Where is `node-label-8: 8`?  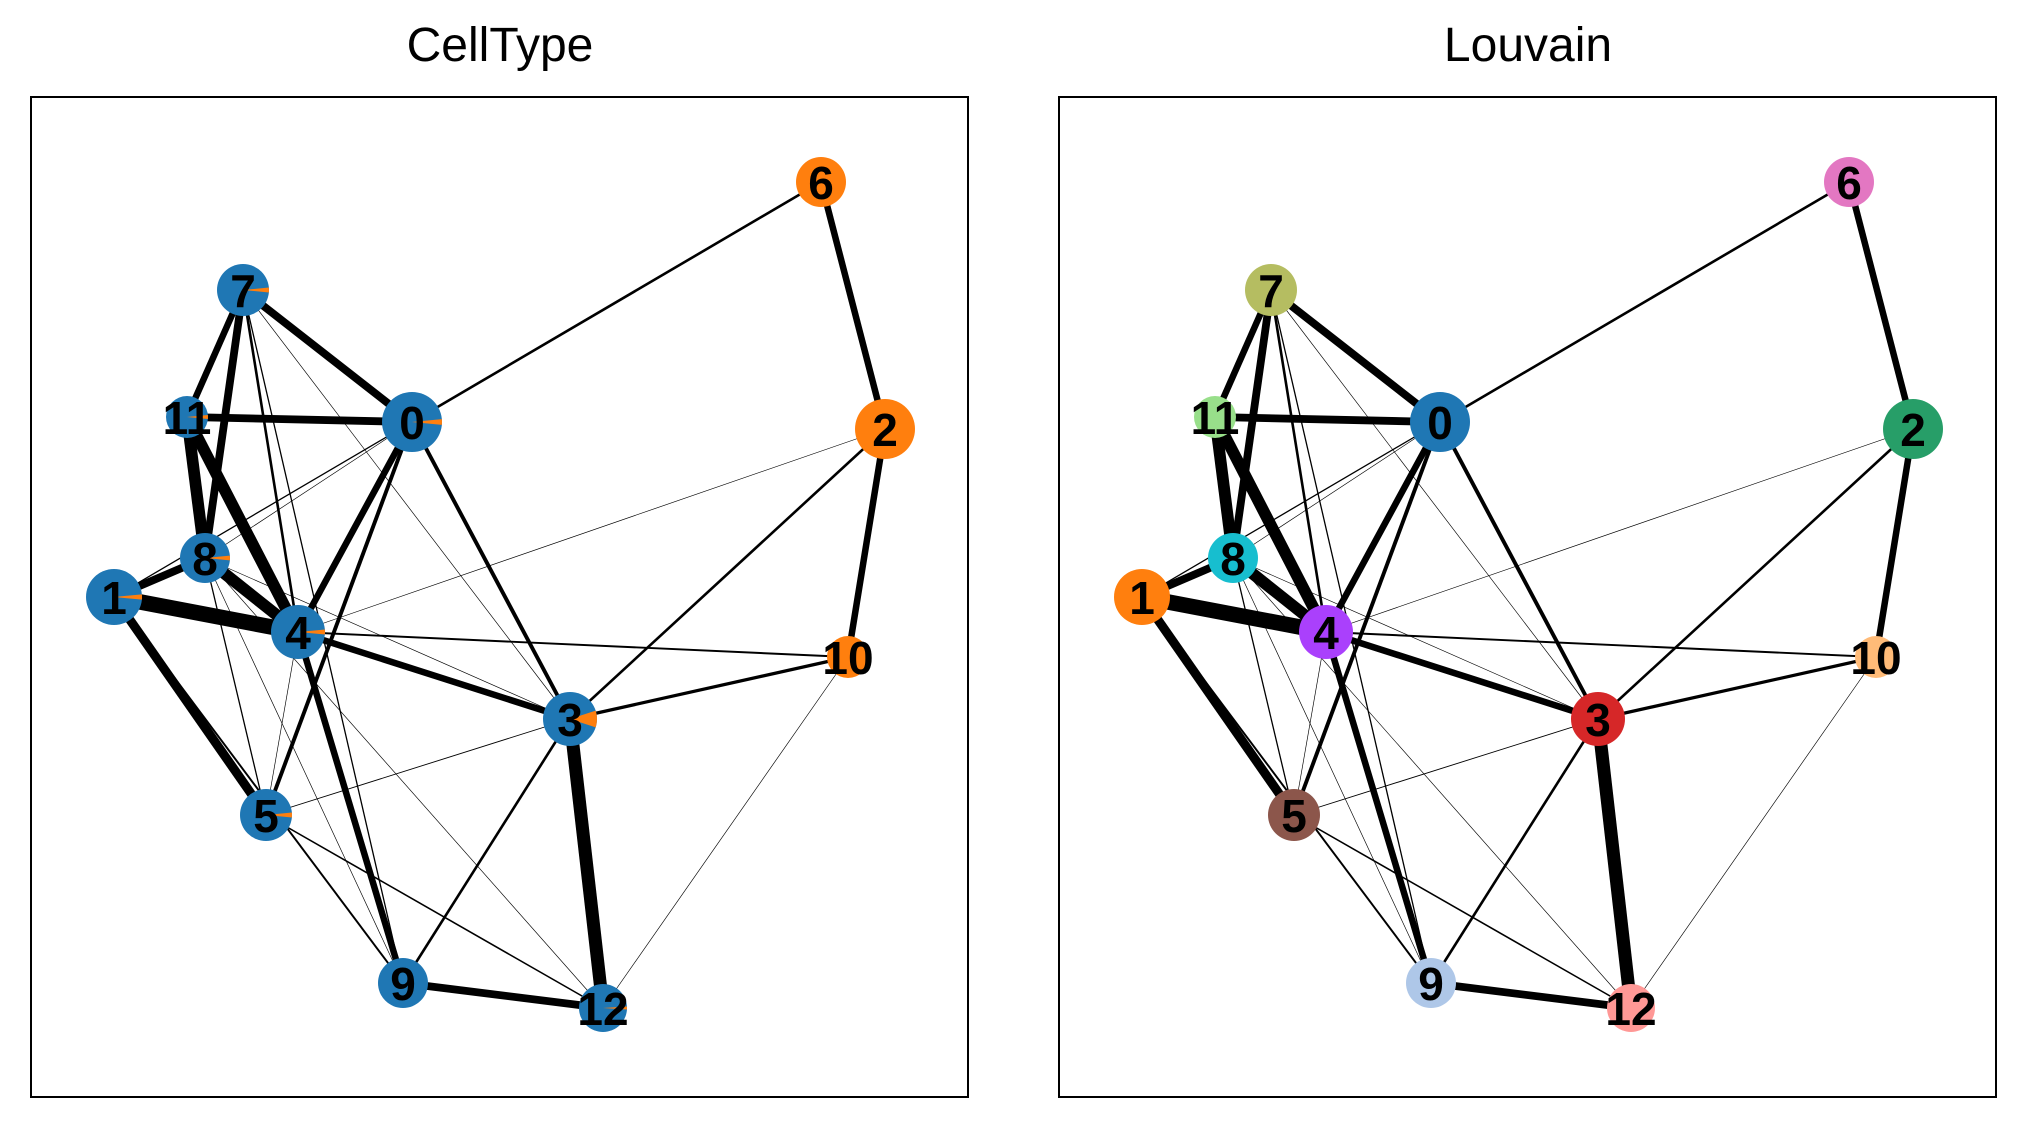
node-label-8: 8 is located at coordinates (1233, 559).